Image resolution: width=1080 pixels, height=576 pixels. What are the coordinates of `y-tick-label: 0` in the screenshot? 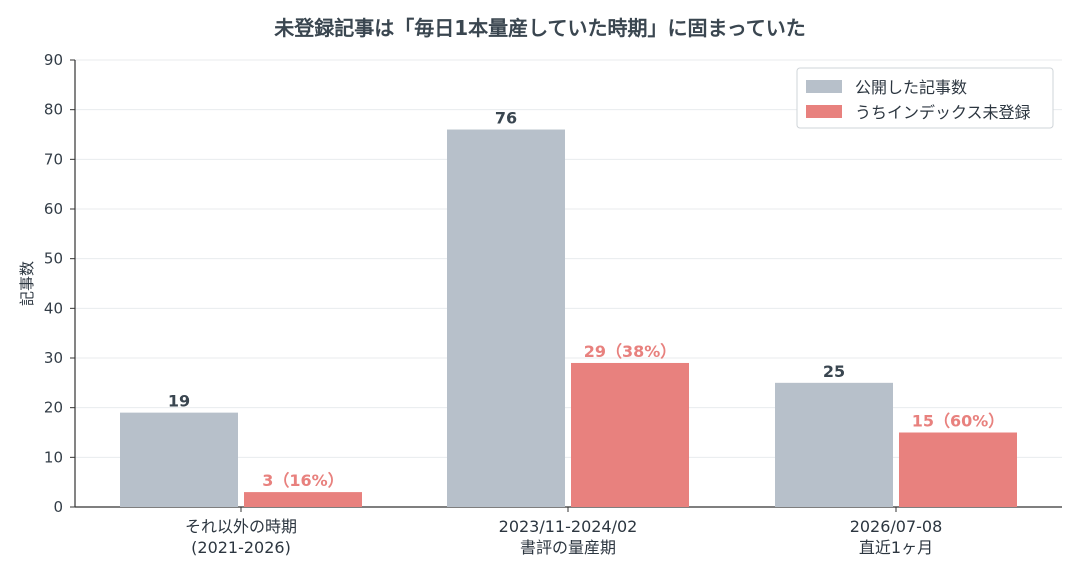 It's located at (58, 507).